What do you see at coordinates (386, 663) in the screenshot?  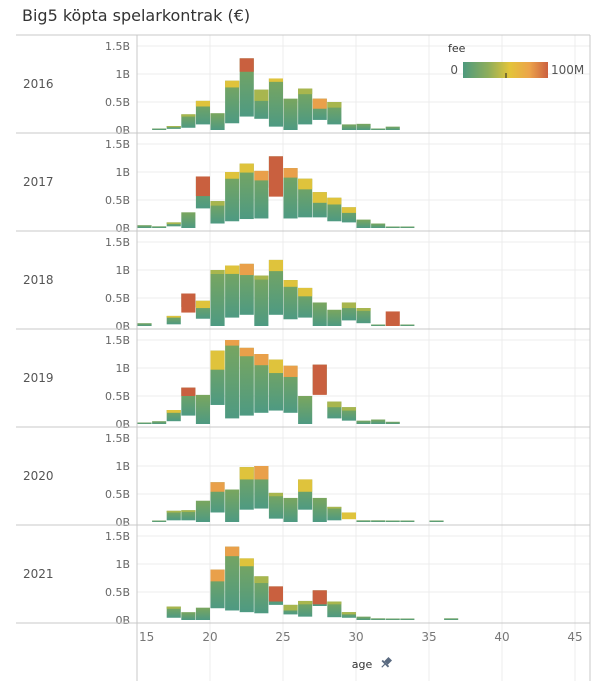 I see `pin-icon` at bounding box center [386, 663].